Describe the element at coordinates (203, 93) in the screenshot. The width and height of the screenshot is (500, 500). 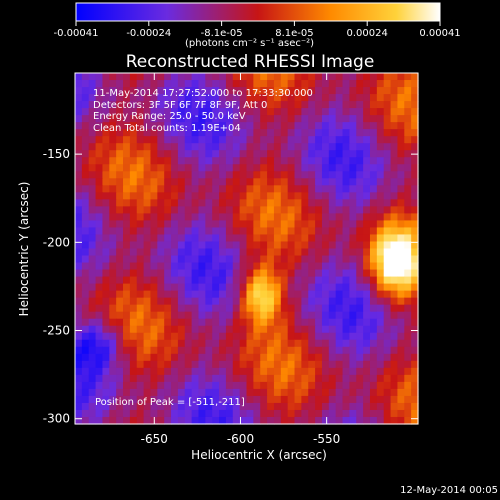
I see `info-line-time: 11-May-2014 17:27:52.000 to 17:33:30.000` at that location.